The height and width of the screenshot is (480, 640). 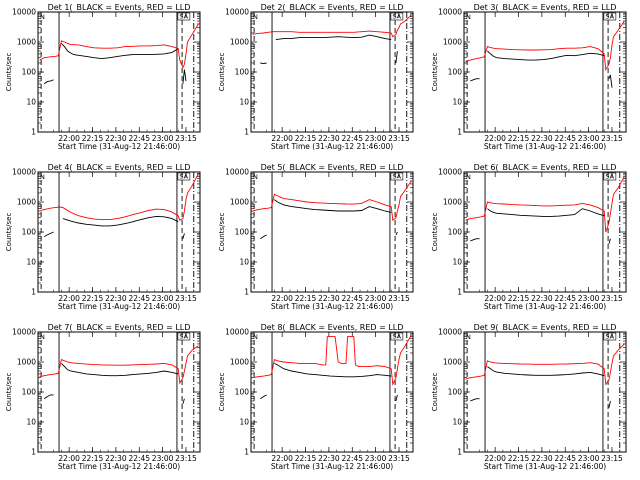 I want to click on panel-title: Det 8(_BLACK = Events, RED = LLD, so click(x=332, y=327).